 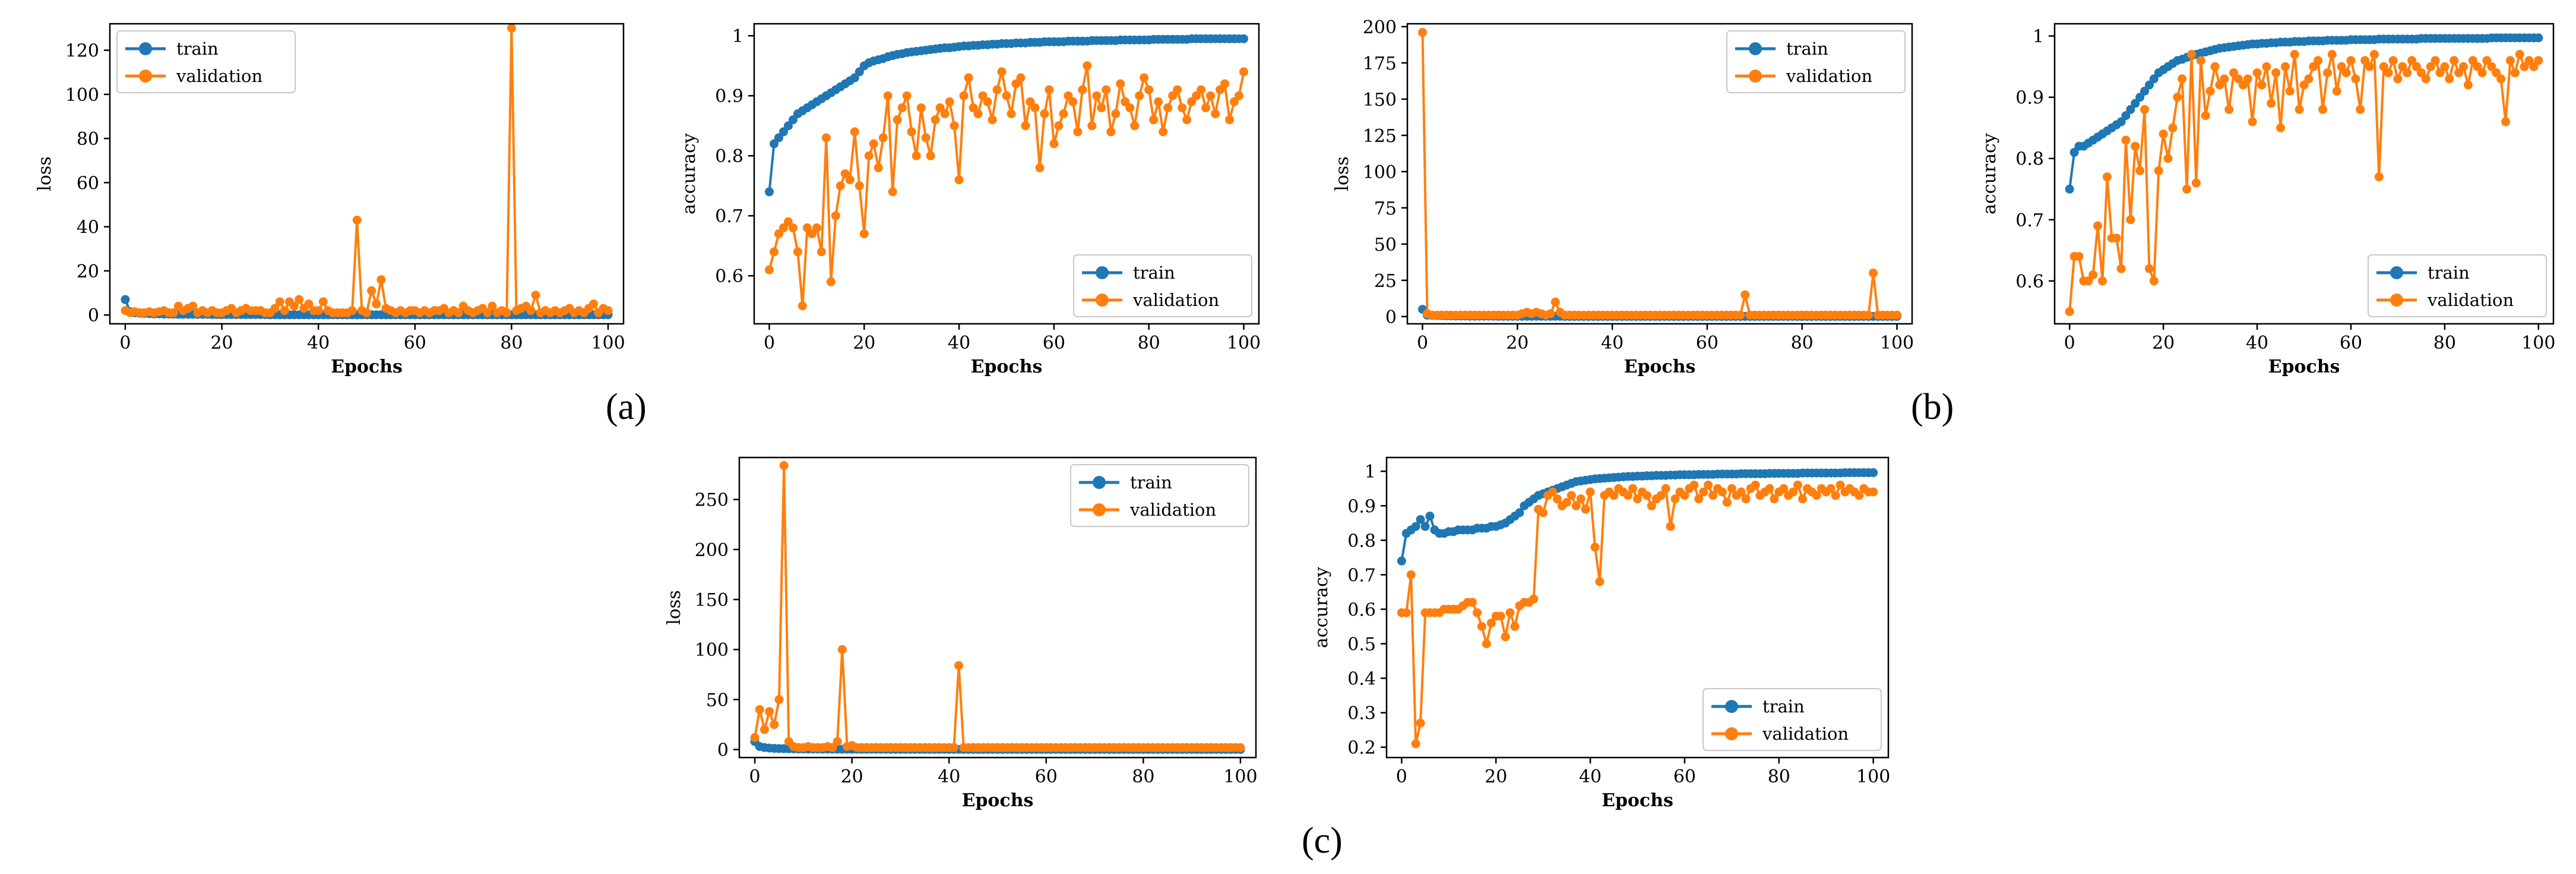 I want to click on legend-item-train: train, so click(x=1758, y=706).